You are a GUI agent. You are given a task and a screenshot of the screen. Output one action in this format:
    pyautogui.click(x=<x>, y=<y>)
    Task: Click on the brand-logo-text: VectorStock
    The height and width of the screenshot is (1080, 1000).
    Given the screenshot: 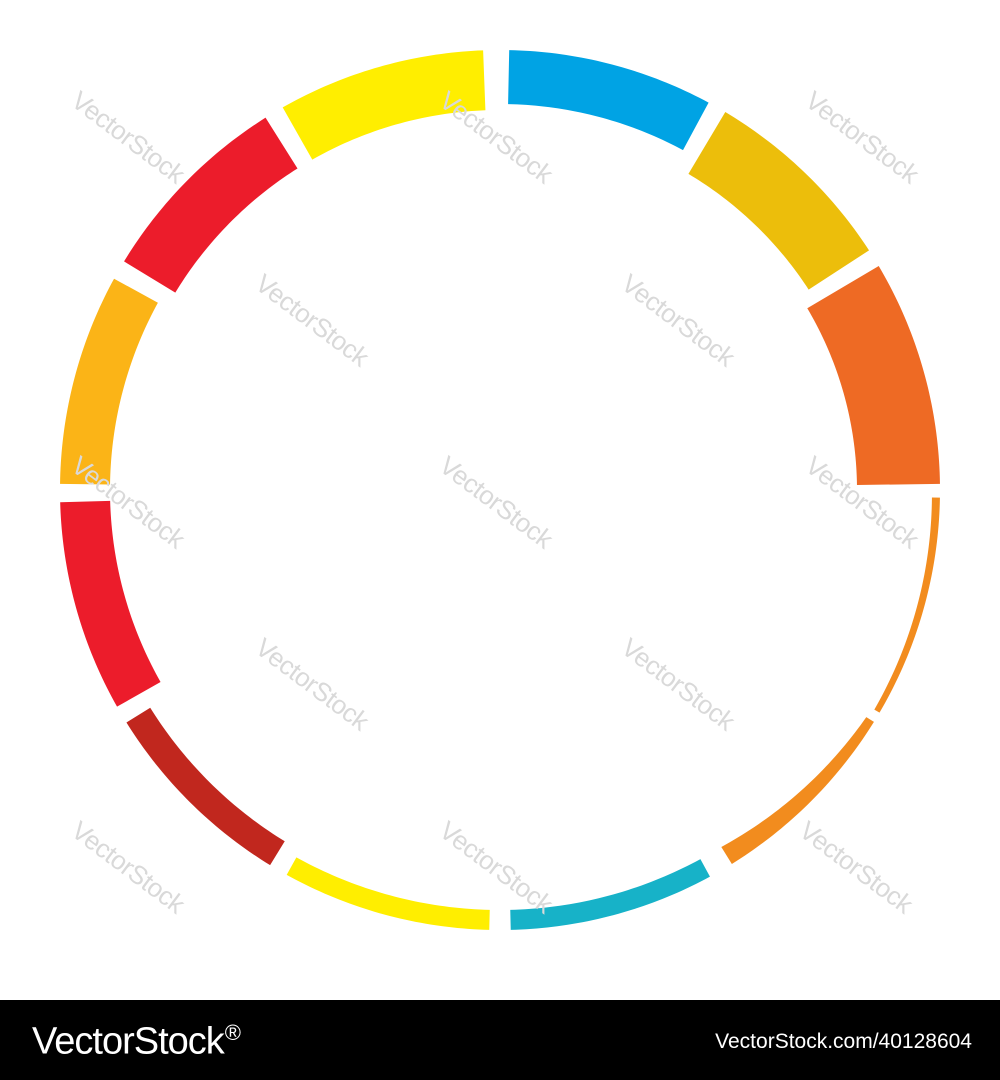 What is the action you would take?
    pyautogui.click(x=128, y=1041)
    